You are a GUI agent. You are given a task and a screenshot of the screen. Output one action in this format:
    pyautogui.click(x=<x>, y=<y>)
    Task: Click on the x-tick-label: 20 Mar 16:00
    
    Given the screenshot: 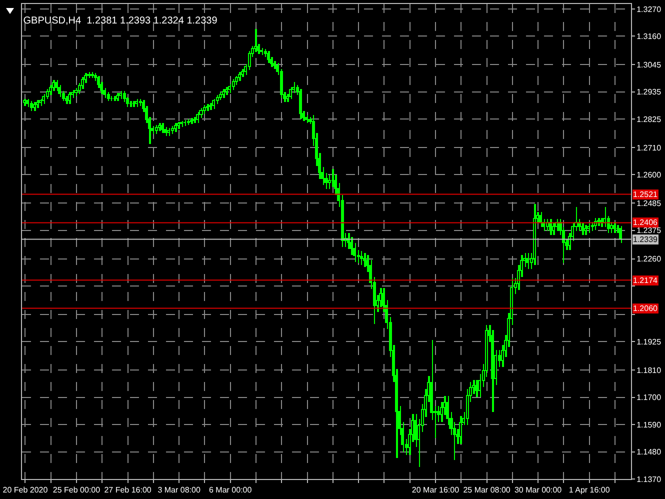 What is the action you would take?
    pyautogui.click(x=436, y=490)
    